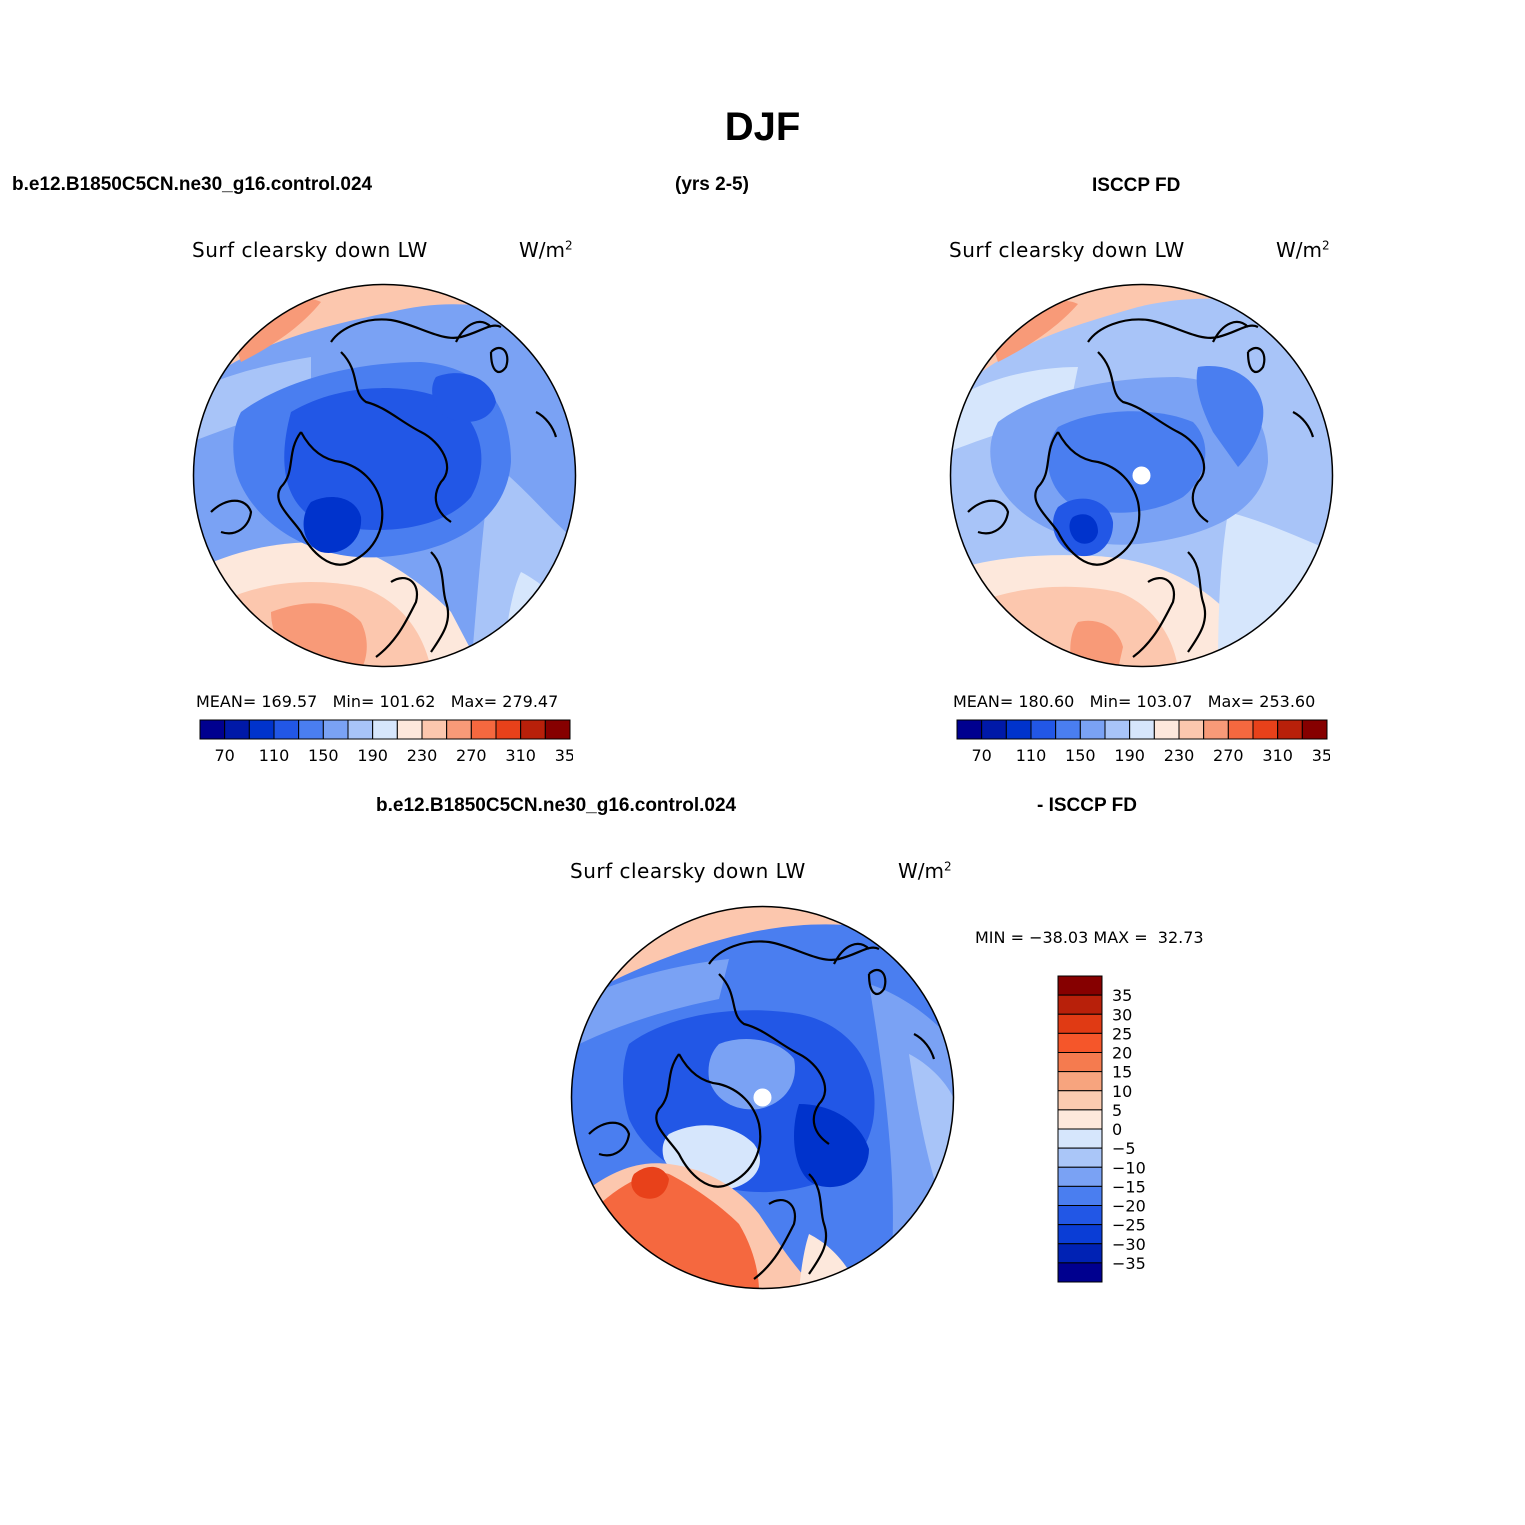 This screenshot has width=1525, height=1525. I want to click on contour-greenland-min, so click(332, 525).